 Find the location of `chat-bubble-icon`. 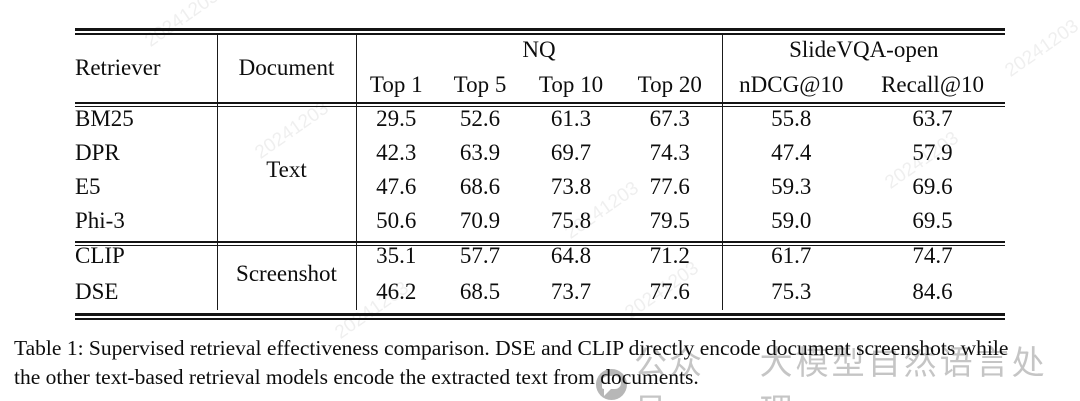

chat-bubble-icon is located at coordinates (611, 384).